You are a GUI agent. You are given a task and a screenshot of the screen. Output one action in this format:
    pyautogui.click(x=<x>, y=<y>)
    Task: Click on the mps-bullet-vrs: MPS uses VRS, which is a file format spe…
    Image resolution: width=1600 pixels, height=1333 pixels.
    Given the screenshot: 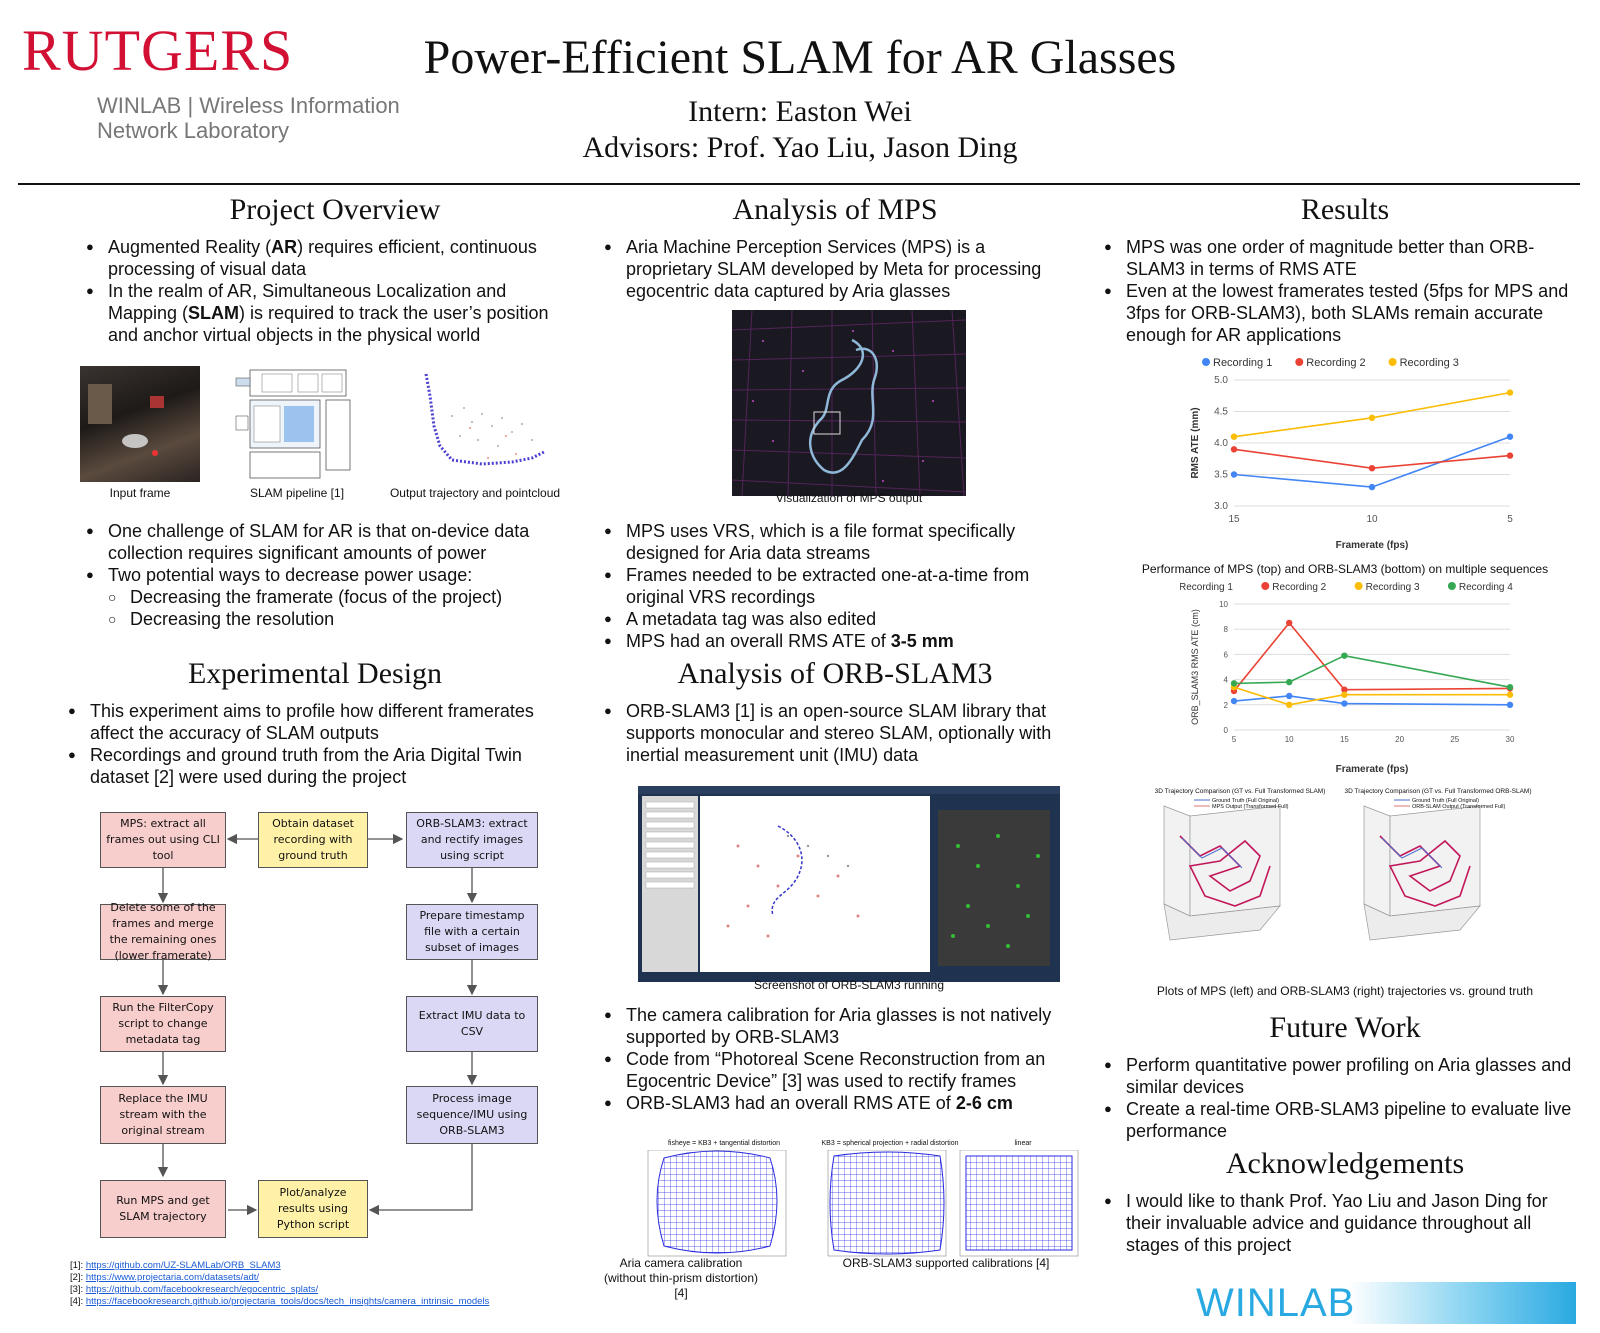 What is the action you would take?
    pyautogui.click(x=834, y=542)
    